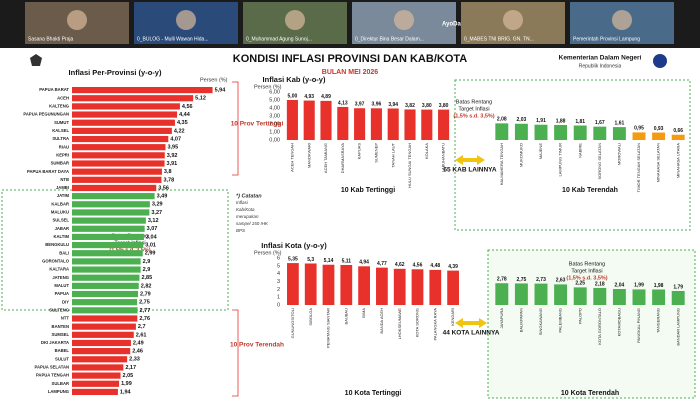 Image resolution: width=700 pixels, height=400 pixels. Describe the element at coordinates (162, 197) in the screenshot. I see `value-label: 3,49` at that location.